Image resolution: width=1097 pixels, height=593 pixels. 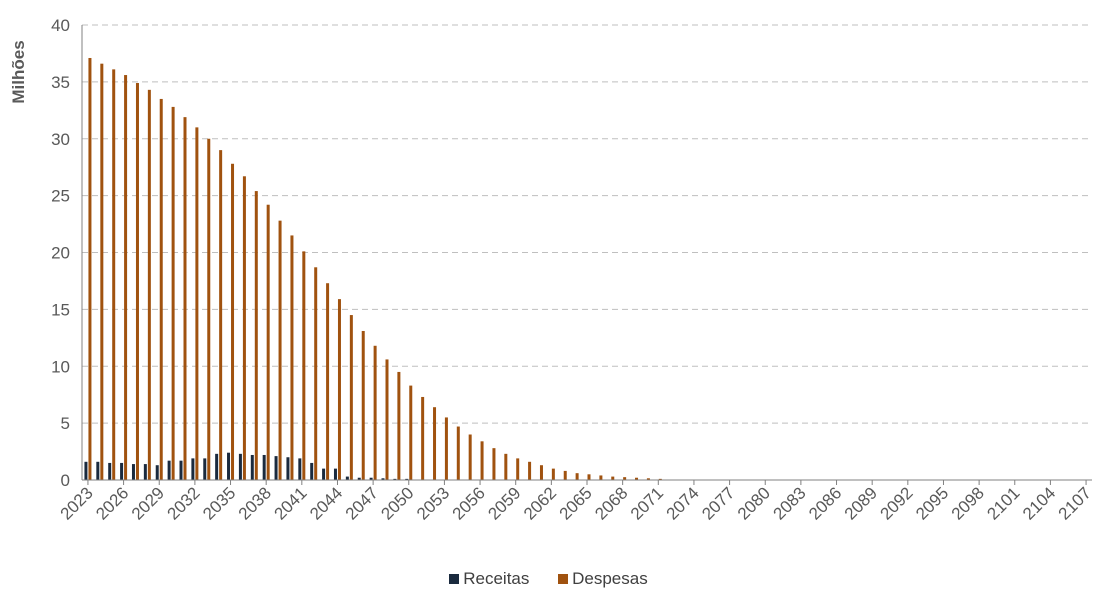 I want to click on y-tick-labels: 0 5 10 15 20 25 30 35 40, so click(x=60, y=253).